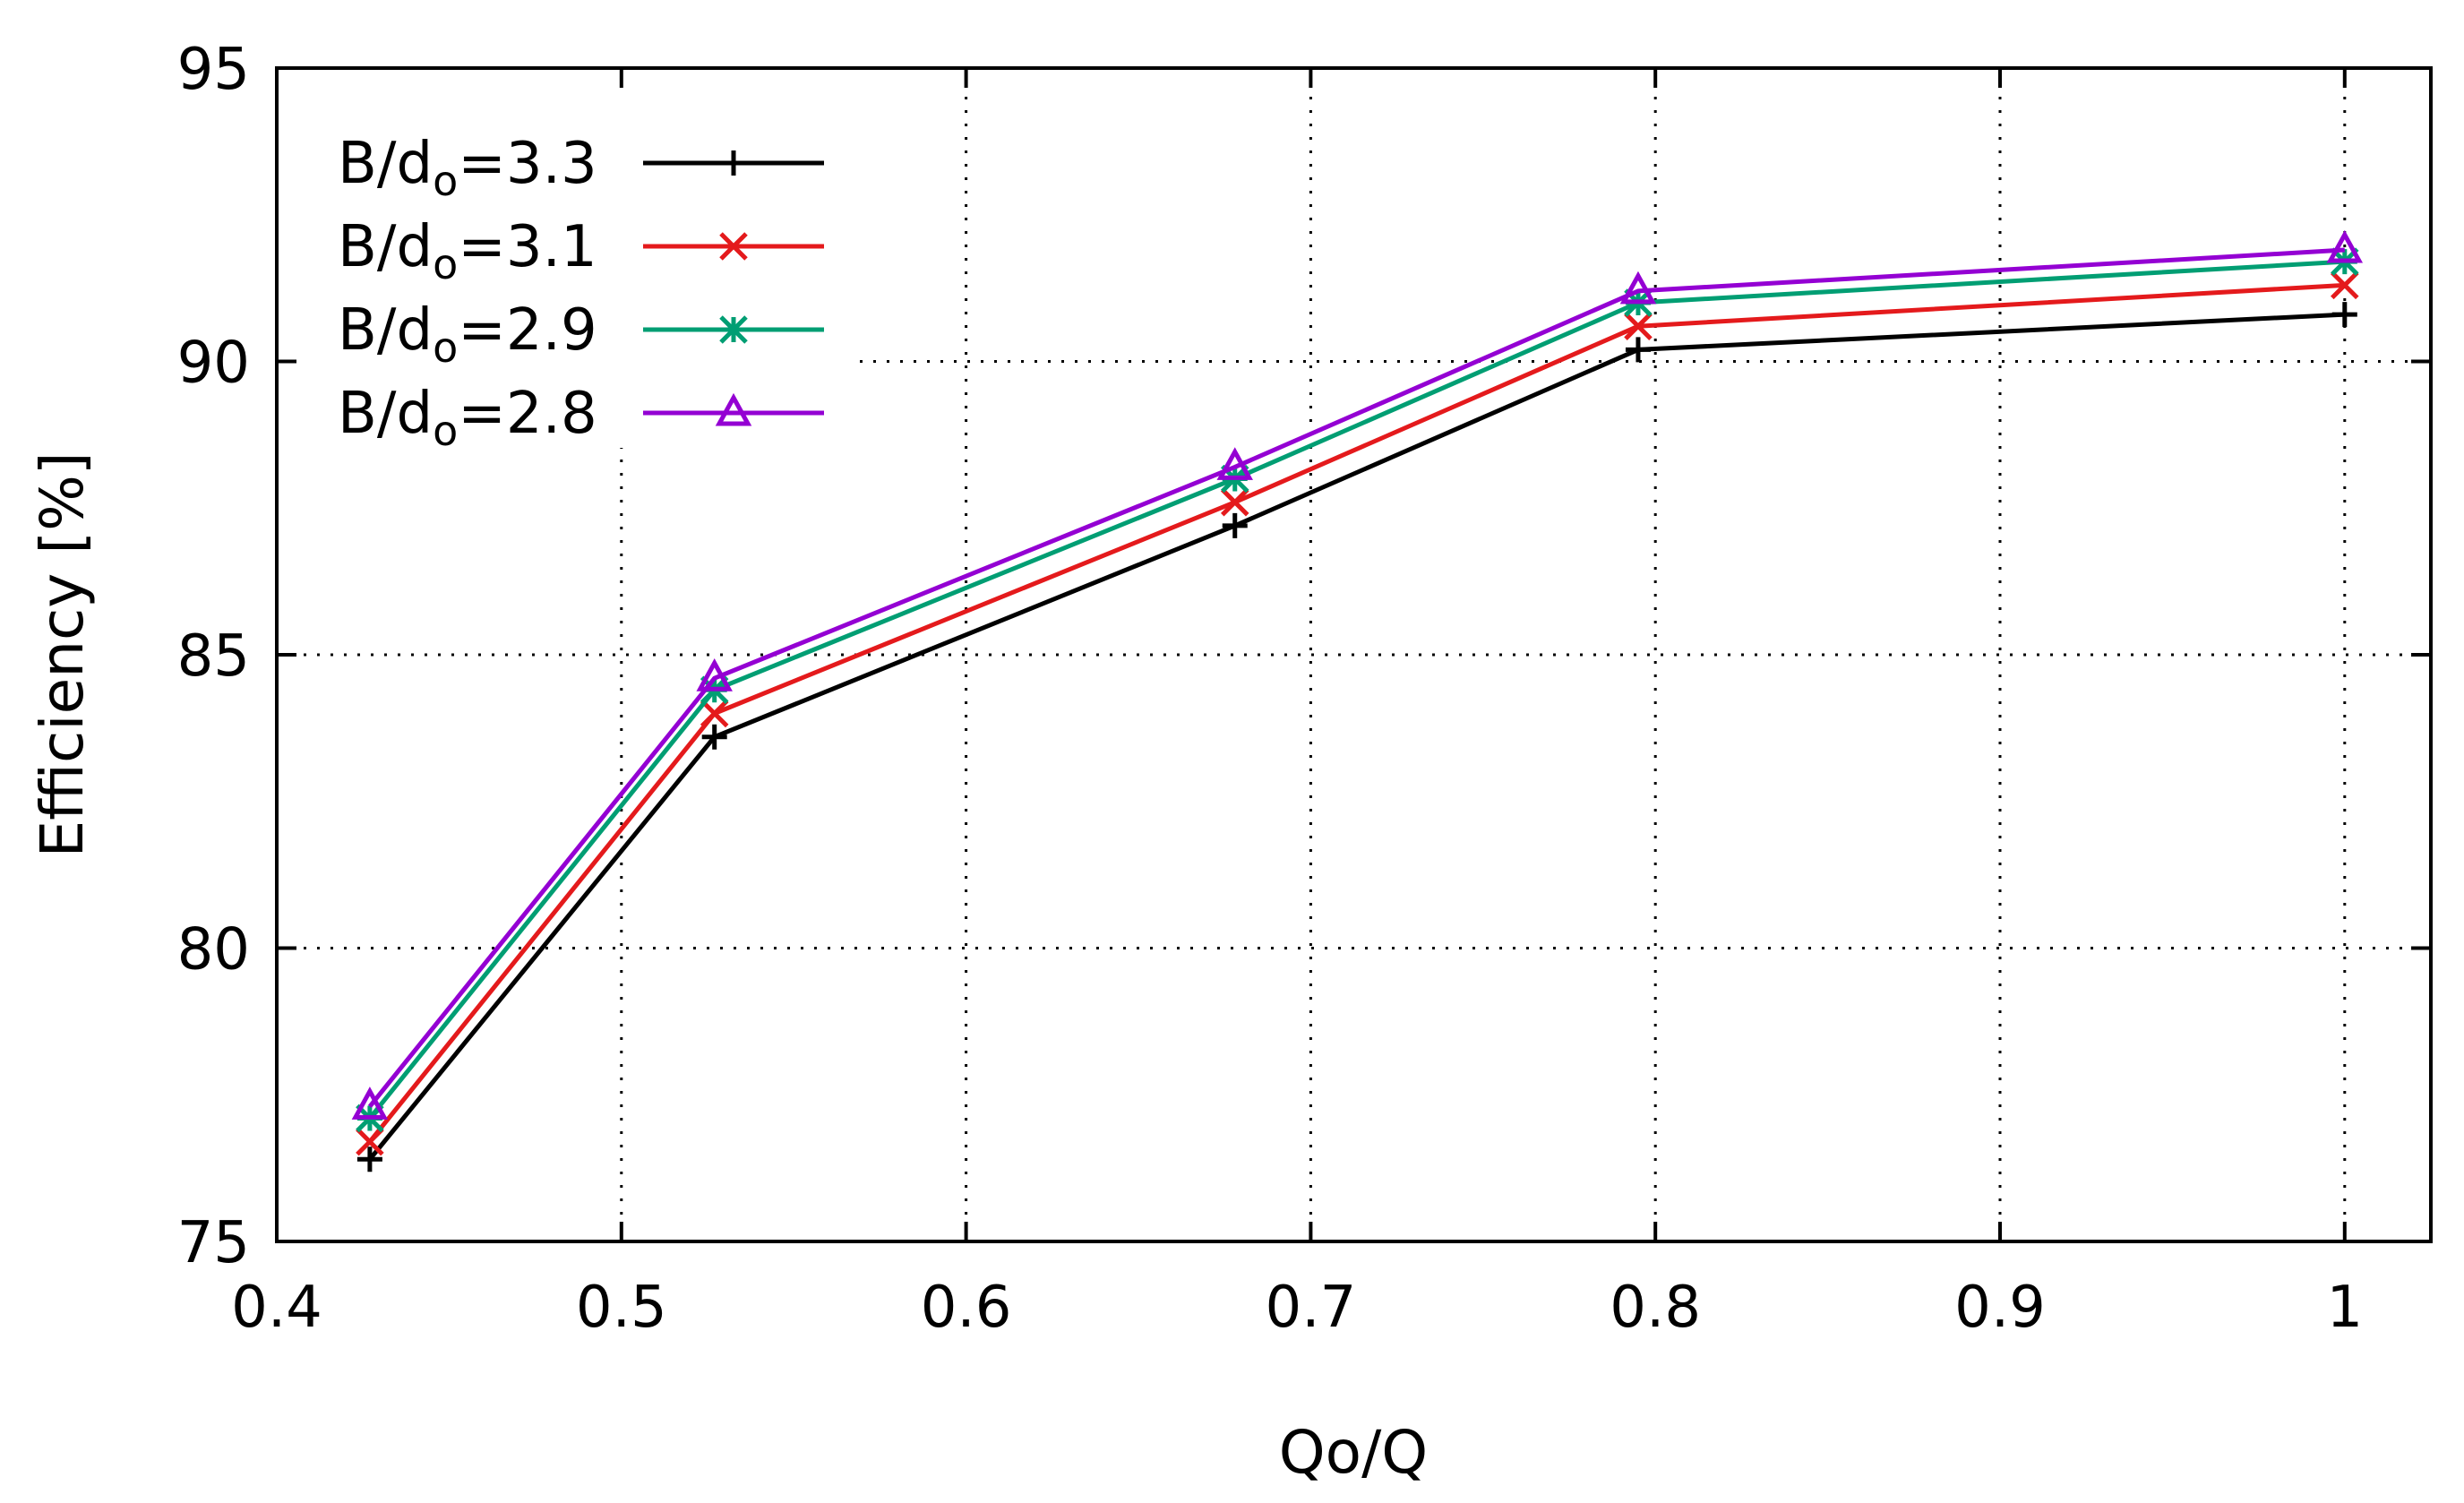 The width and height of the screenshot is (2464, 1503). Describe the element at coordinates (213, 1243) in the screenshot. I see `y-tick-label: 75` at that location.